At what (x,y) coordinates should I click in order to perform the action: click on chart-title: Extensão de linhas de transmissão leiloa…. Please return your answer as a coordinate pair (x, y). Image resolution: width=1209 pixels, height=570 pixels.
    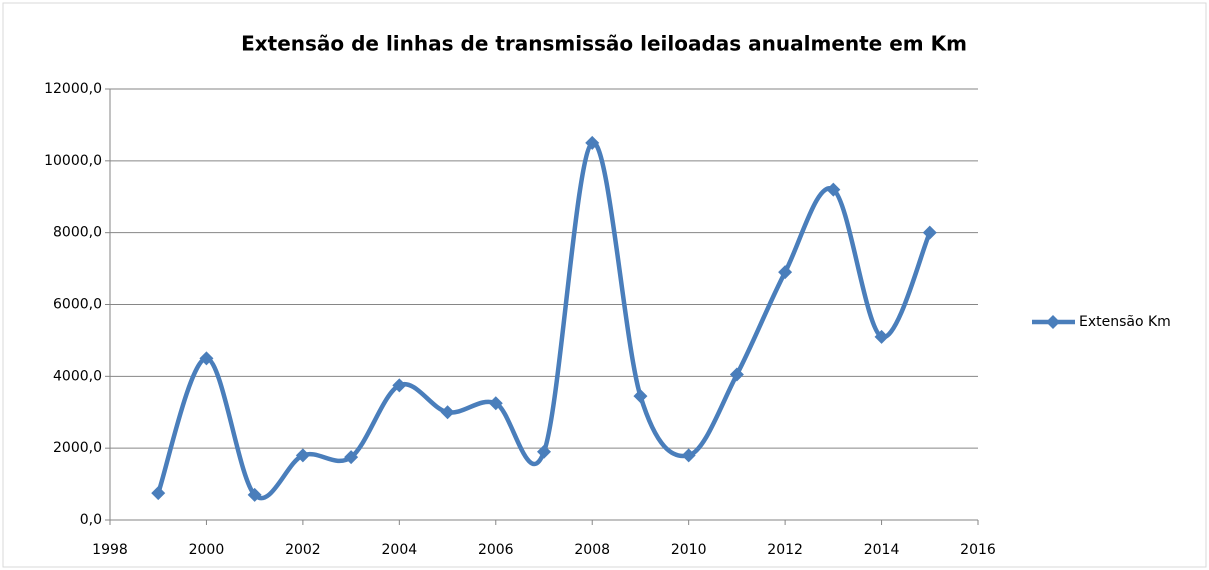
    Looking at the image, I should click on (604, 44).